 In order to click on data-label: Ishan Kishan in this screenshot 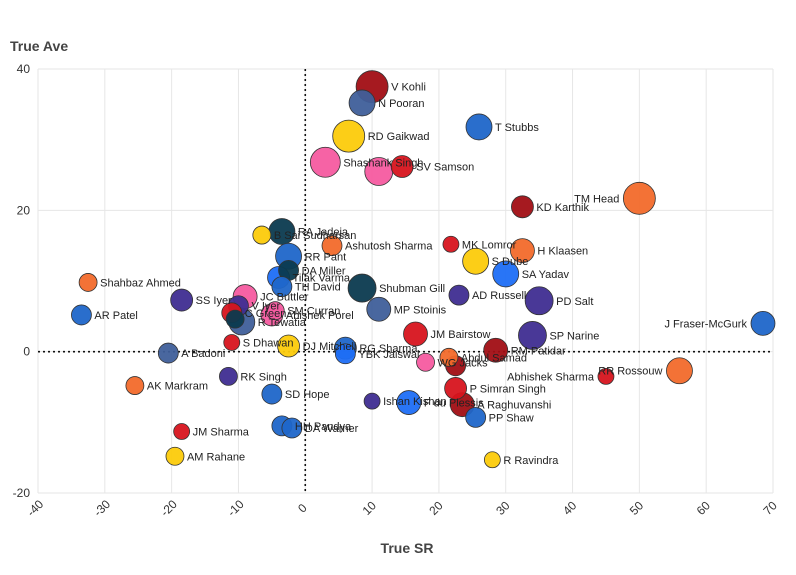, I will do `click(415, 402)`.